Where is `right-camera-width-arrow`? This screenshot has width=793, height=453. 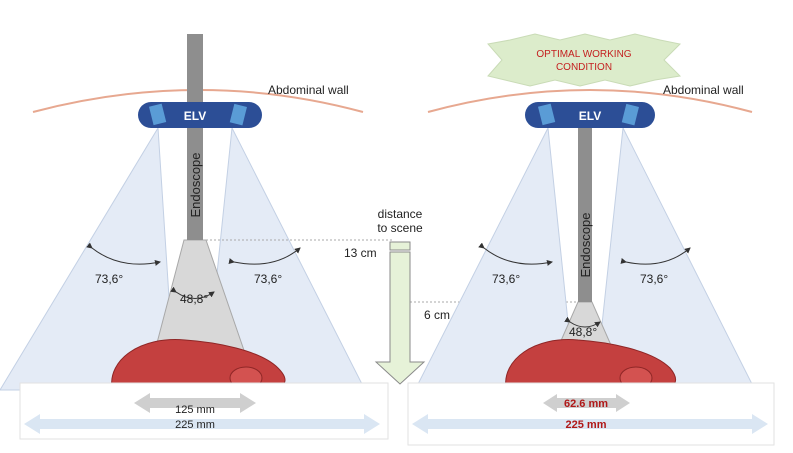
right-camera-width-arrow is located at coordinates (590, 424).